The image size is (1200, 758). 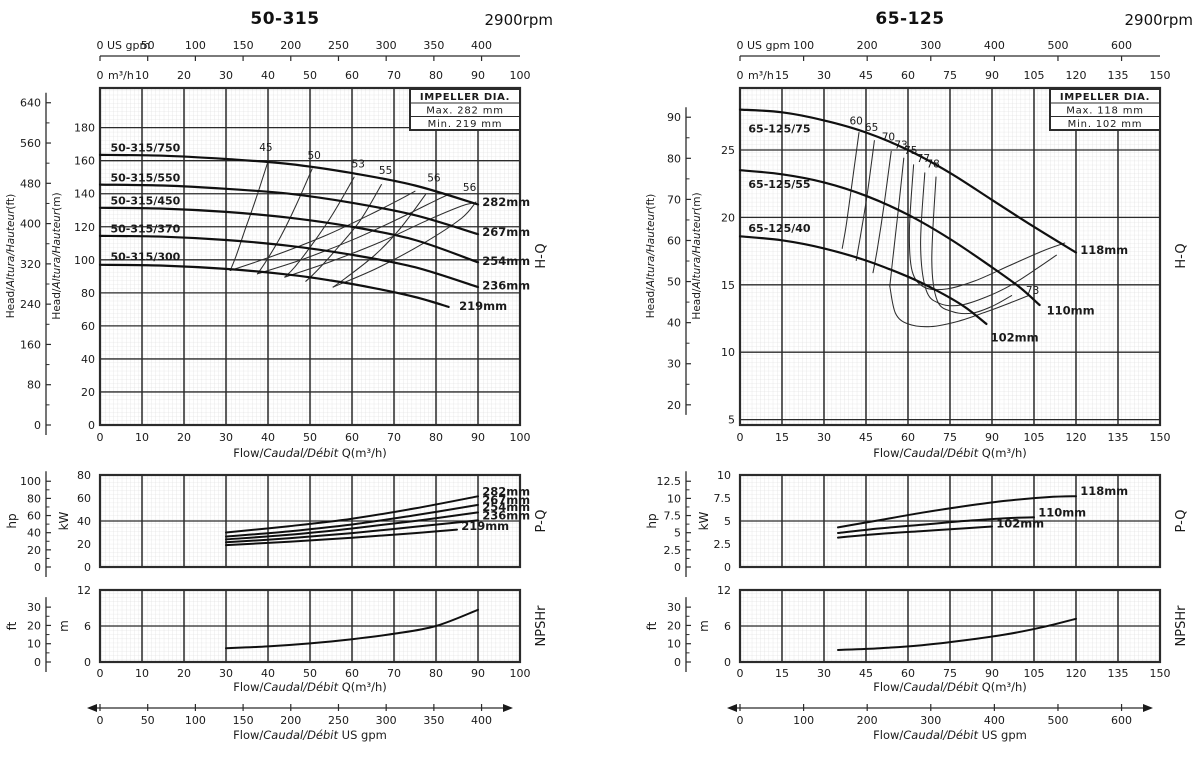 What do you see at coordinates (1160, 673) in the screenshot?
I see `npshr-x-tick-label: 150` at bounding box center [1160, 673].